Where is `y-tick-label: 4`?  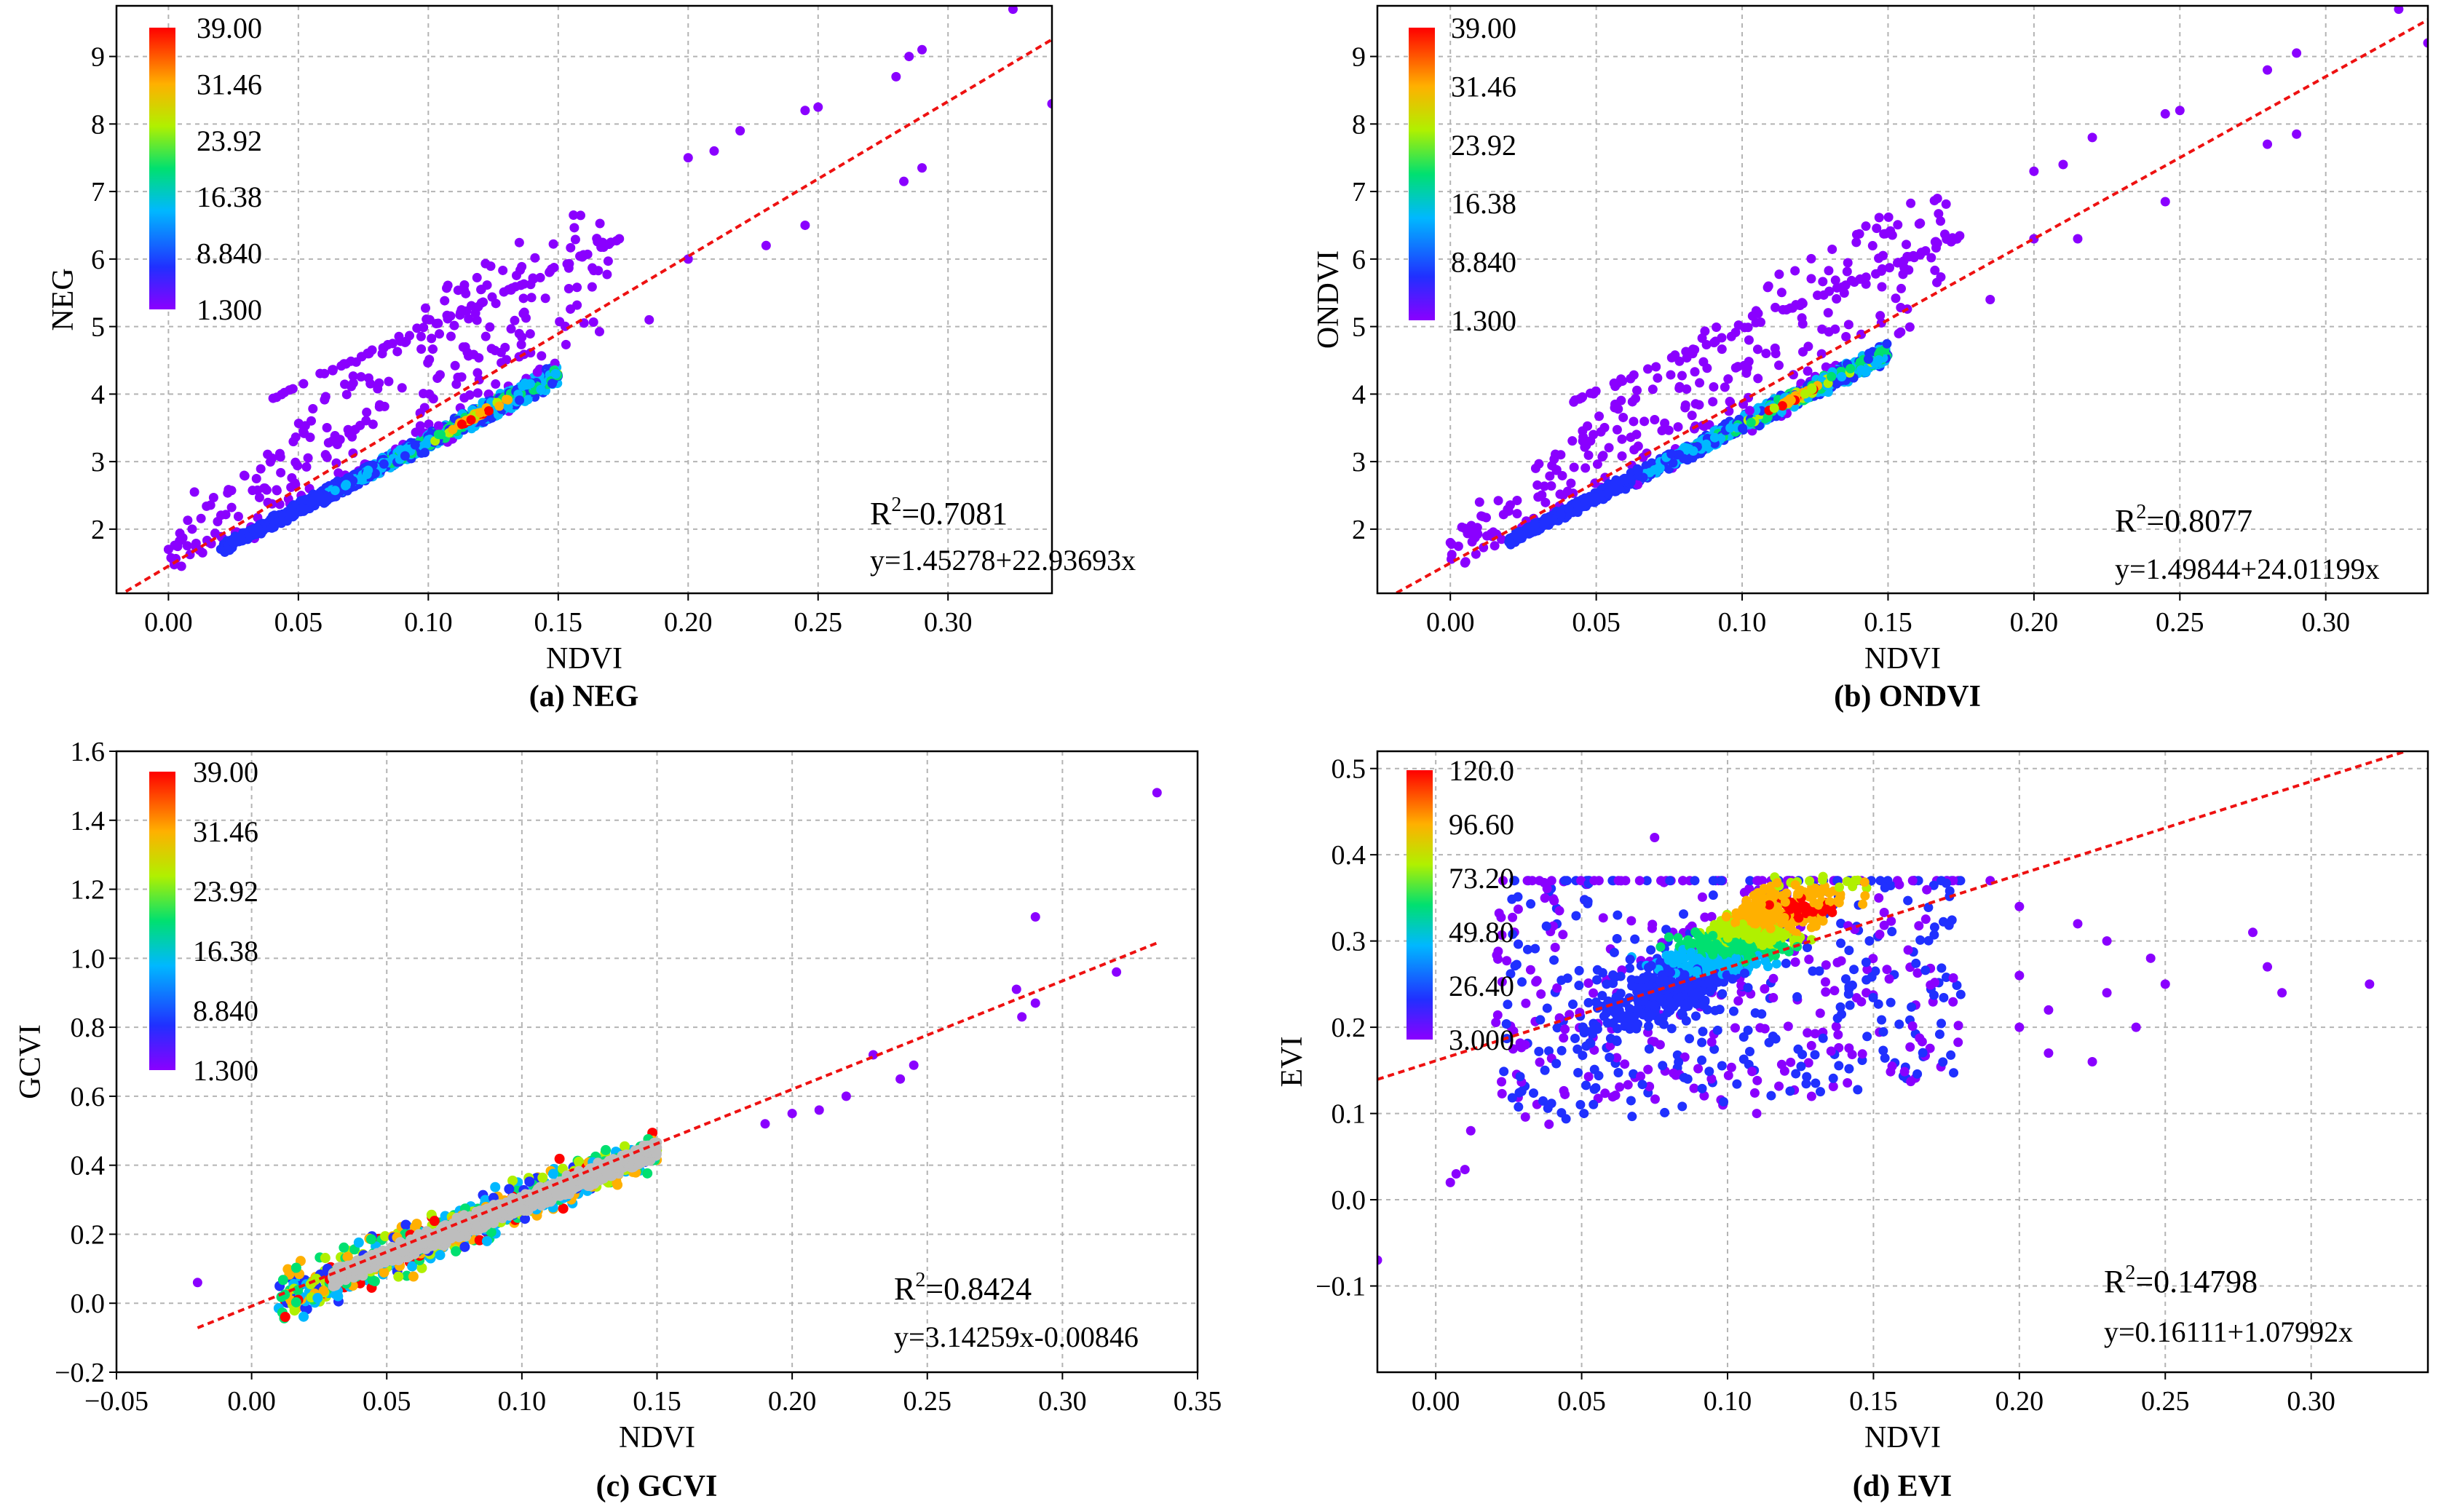
y-tick-label: 4 is located at coordinates (1359, 394).